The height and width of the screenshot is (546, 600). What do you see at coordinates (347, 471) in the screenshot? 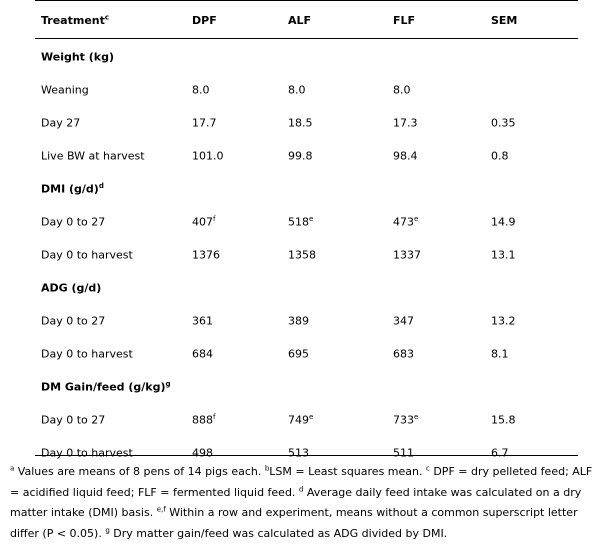
I see `footnote-b: LSM = Least squares mean.` at bounding box center [347, 471].